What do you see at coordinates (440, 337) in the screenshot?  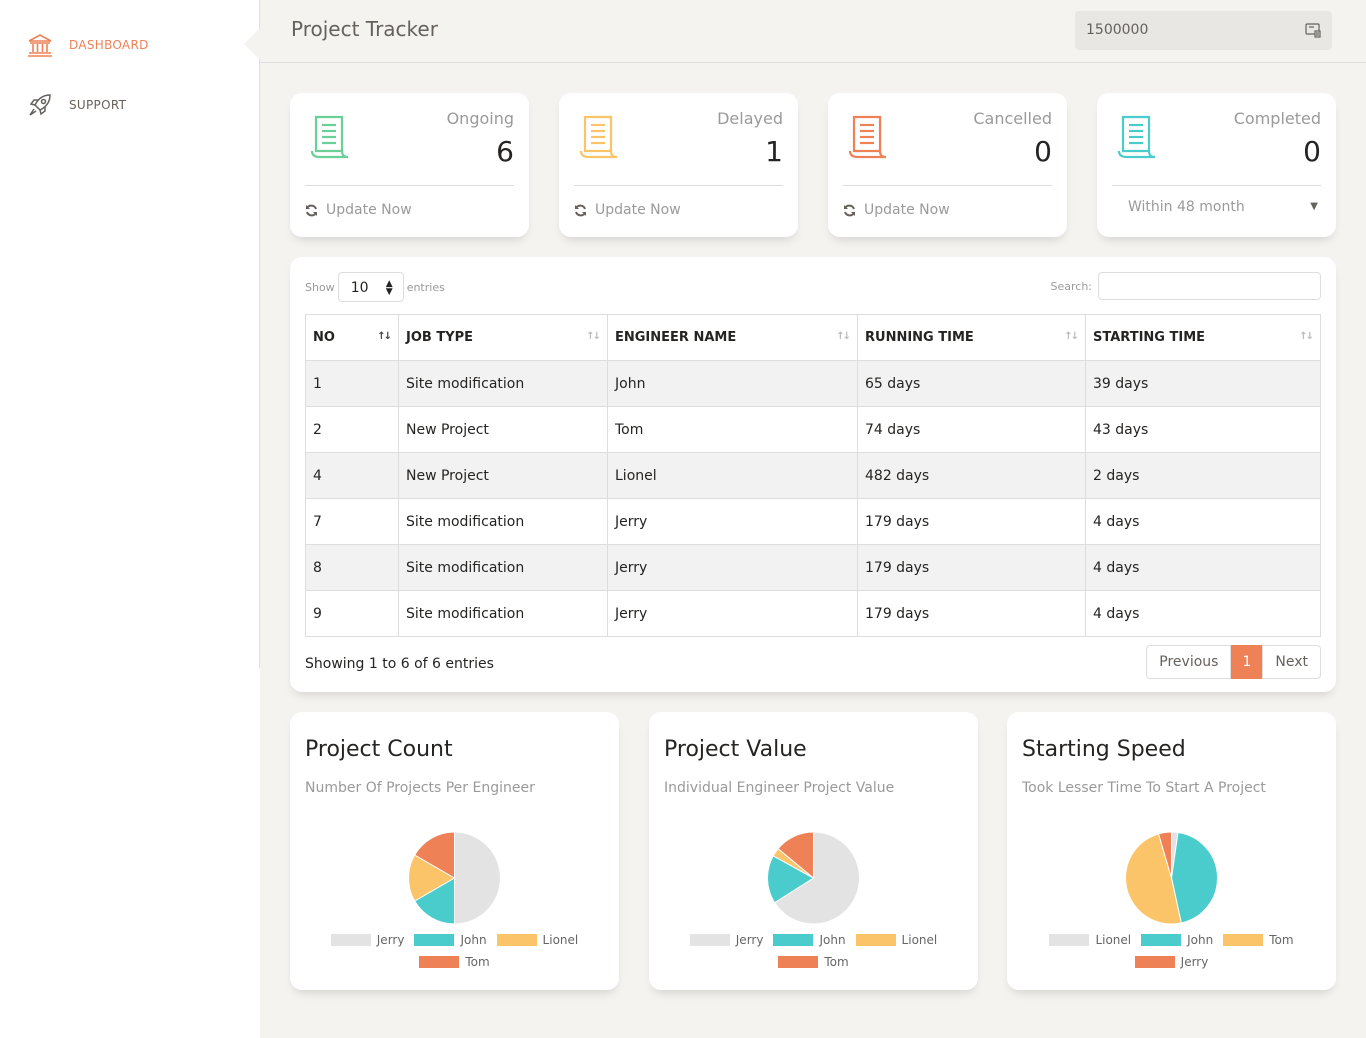 I see `column-label: JOB TYPE` at bounding box center [440, 337].